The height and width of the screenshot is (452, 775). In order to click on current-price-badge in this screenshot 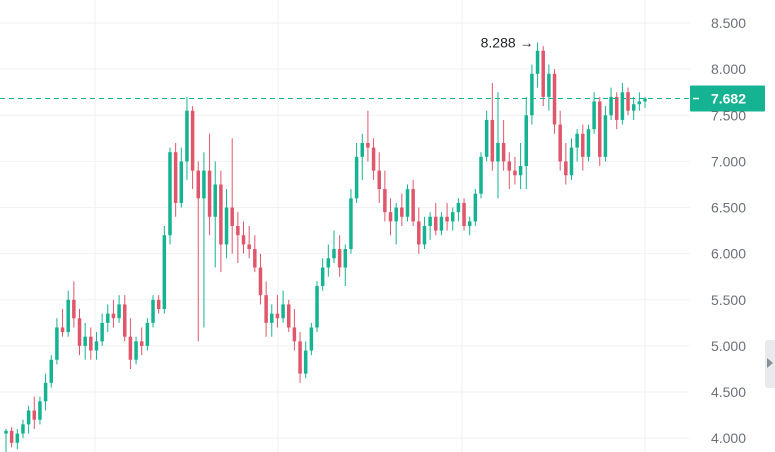, I will do `click(727, 98)`.